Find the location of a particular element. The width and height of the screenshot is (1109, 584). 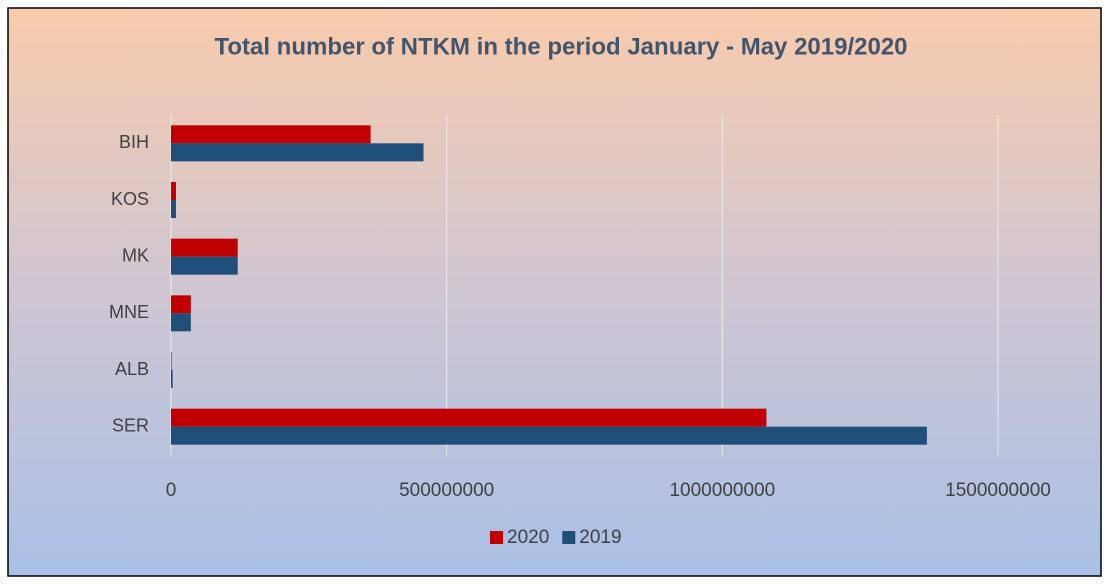

y-tick-label: KOS is located at coordinates (130, 199).